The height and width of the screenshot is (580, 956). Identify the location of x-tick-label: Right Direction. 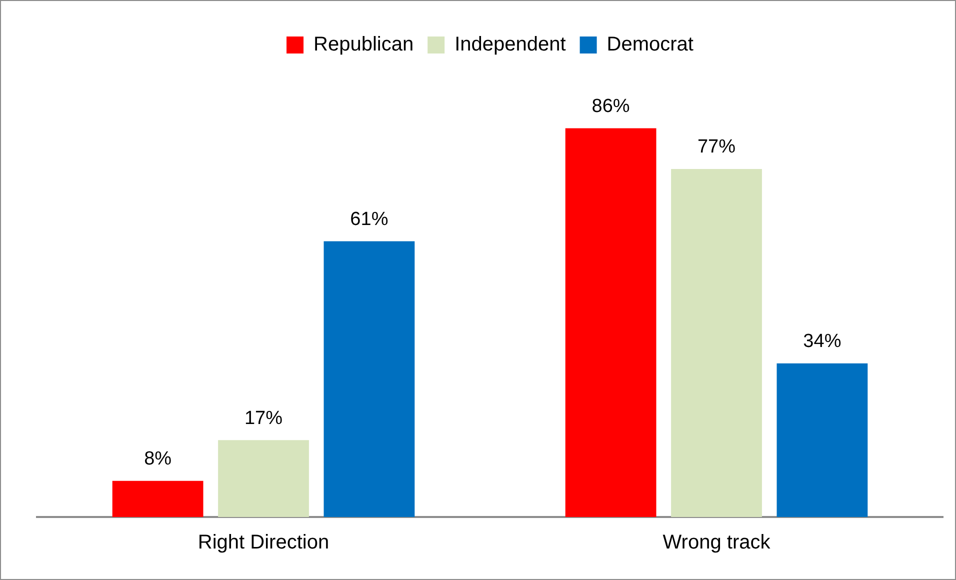
(264, 543).